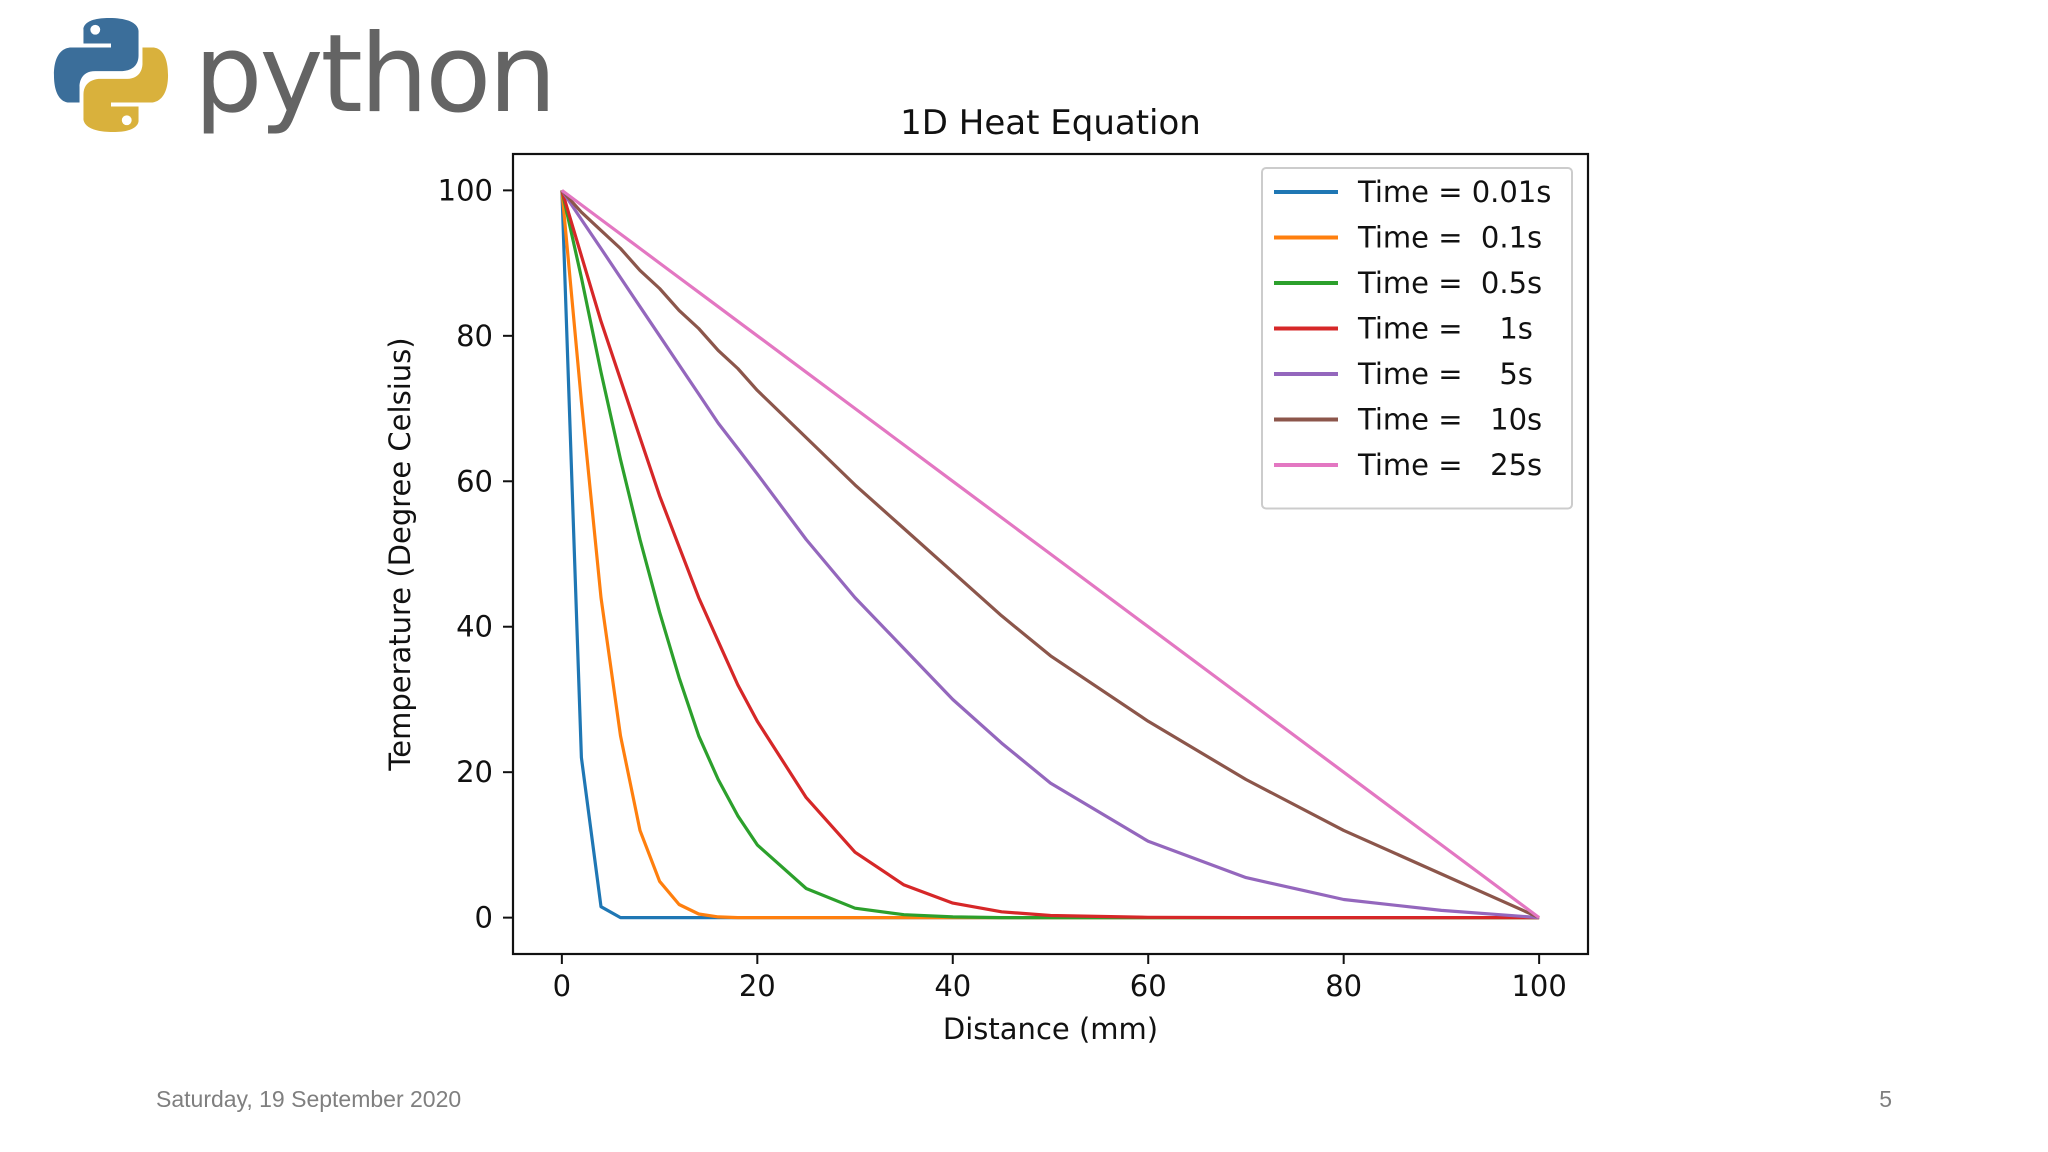 The width and height of the screenshot is (2048, 1152). I want to click on python-logo: python, so click(304, 74).